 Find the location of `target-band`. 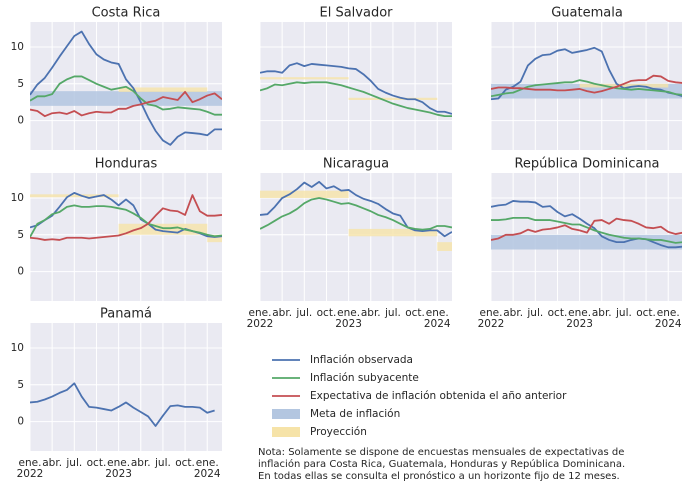

target-band is located at coordinates (126, 98).